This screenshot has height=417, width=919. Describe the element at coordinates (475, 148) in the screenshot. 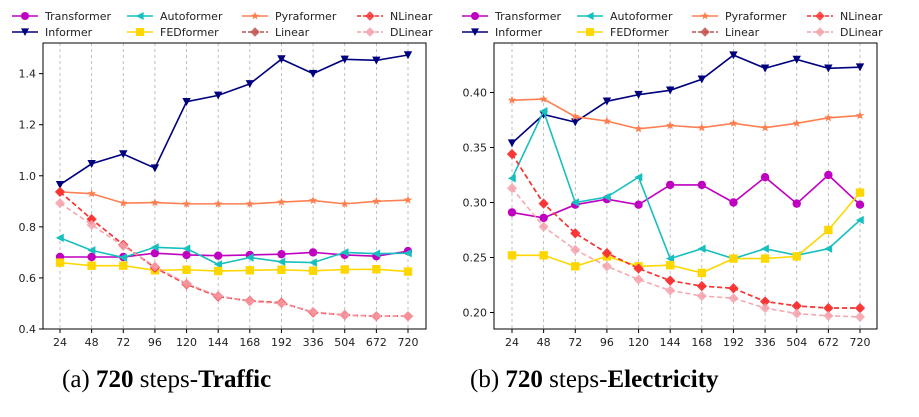

I see `y-tick-label: 0.35` at that location.